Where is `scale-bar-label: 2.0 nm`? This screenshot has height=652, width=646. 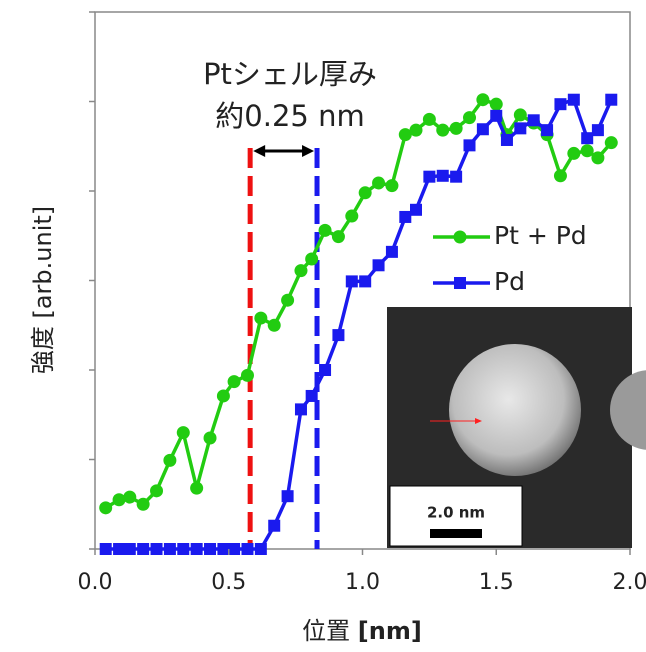
scale-bar-label: 2.0 nm is located at coordinates (456, 513).